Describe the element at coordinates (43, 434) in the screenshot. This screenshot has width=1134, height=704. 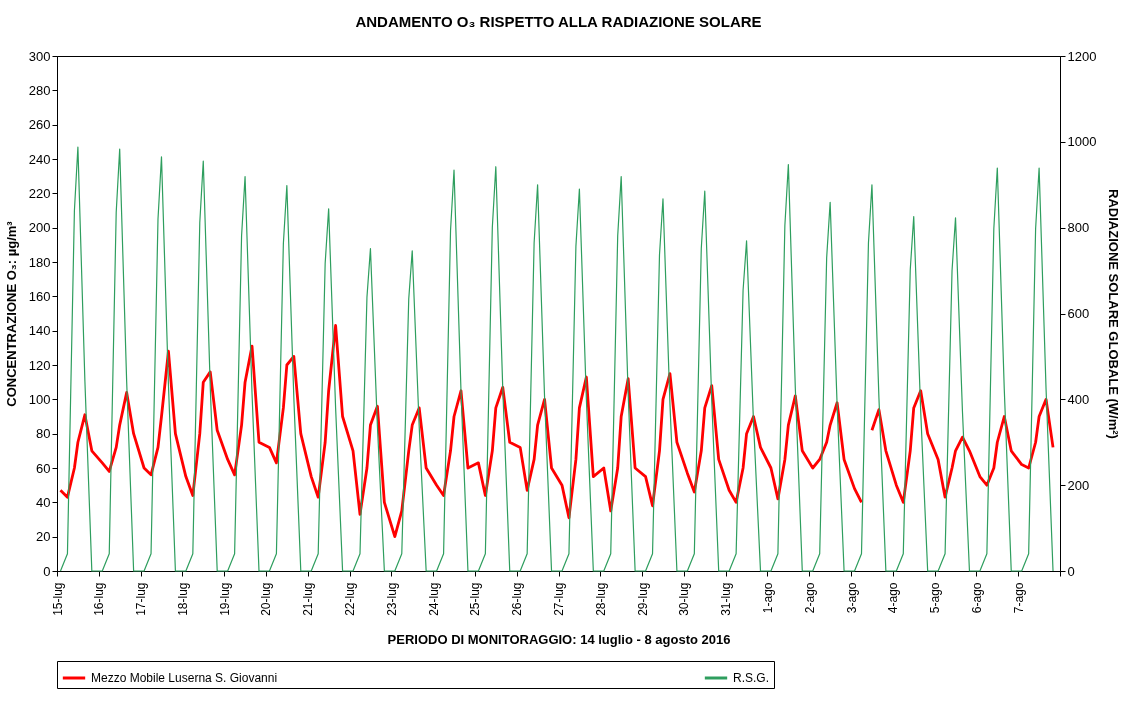
I see `y-tick-label: 80` at that location.